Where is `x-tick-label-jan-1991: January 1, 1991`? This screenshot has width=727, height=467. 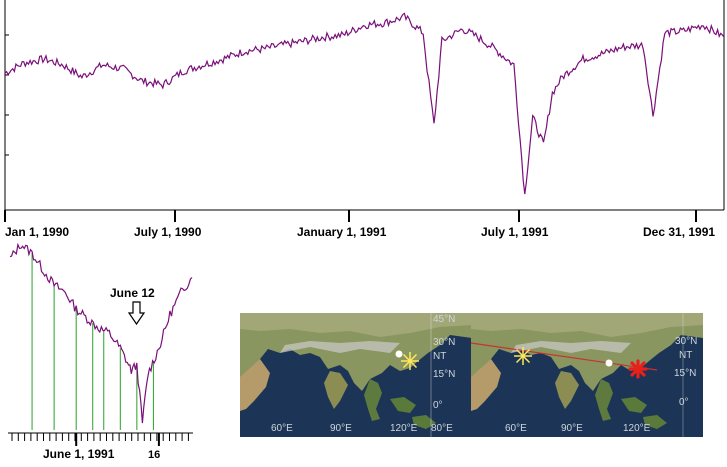
x-tick-label-jan-1991: January 1, 1991 is located at coordinates (342, 232).